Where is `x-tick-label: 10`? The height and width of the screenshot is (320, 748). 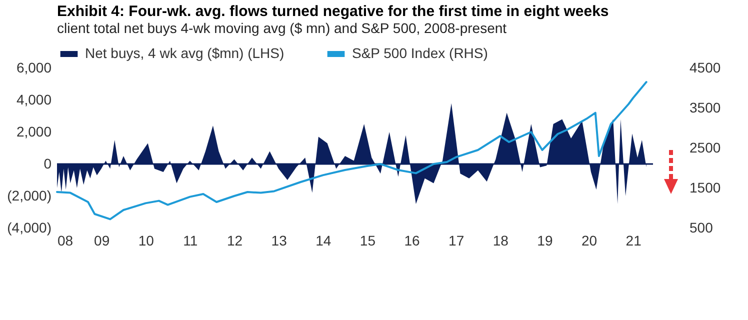 x-tick-label: 10 is located at coordinates (146, 240).